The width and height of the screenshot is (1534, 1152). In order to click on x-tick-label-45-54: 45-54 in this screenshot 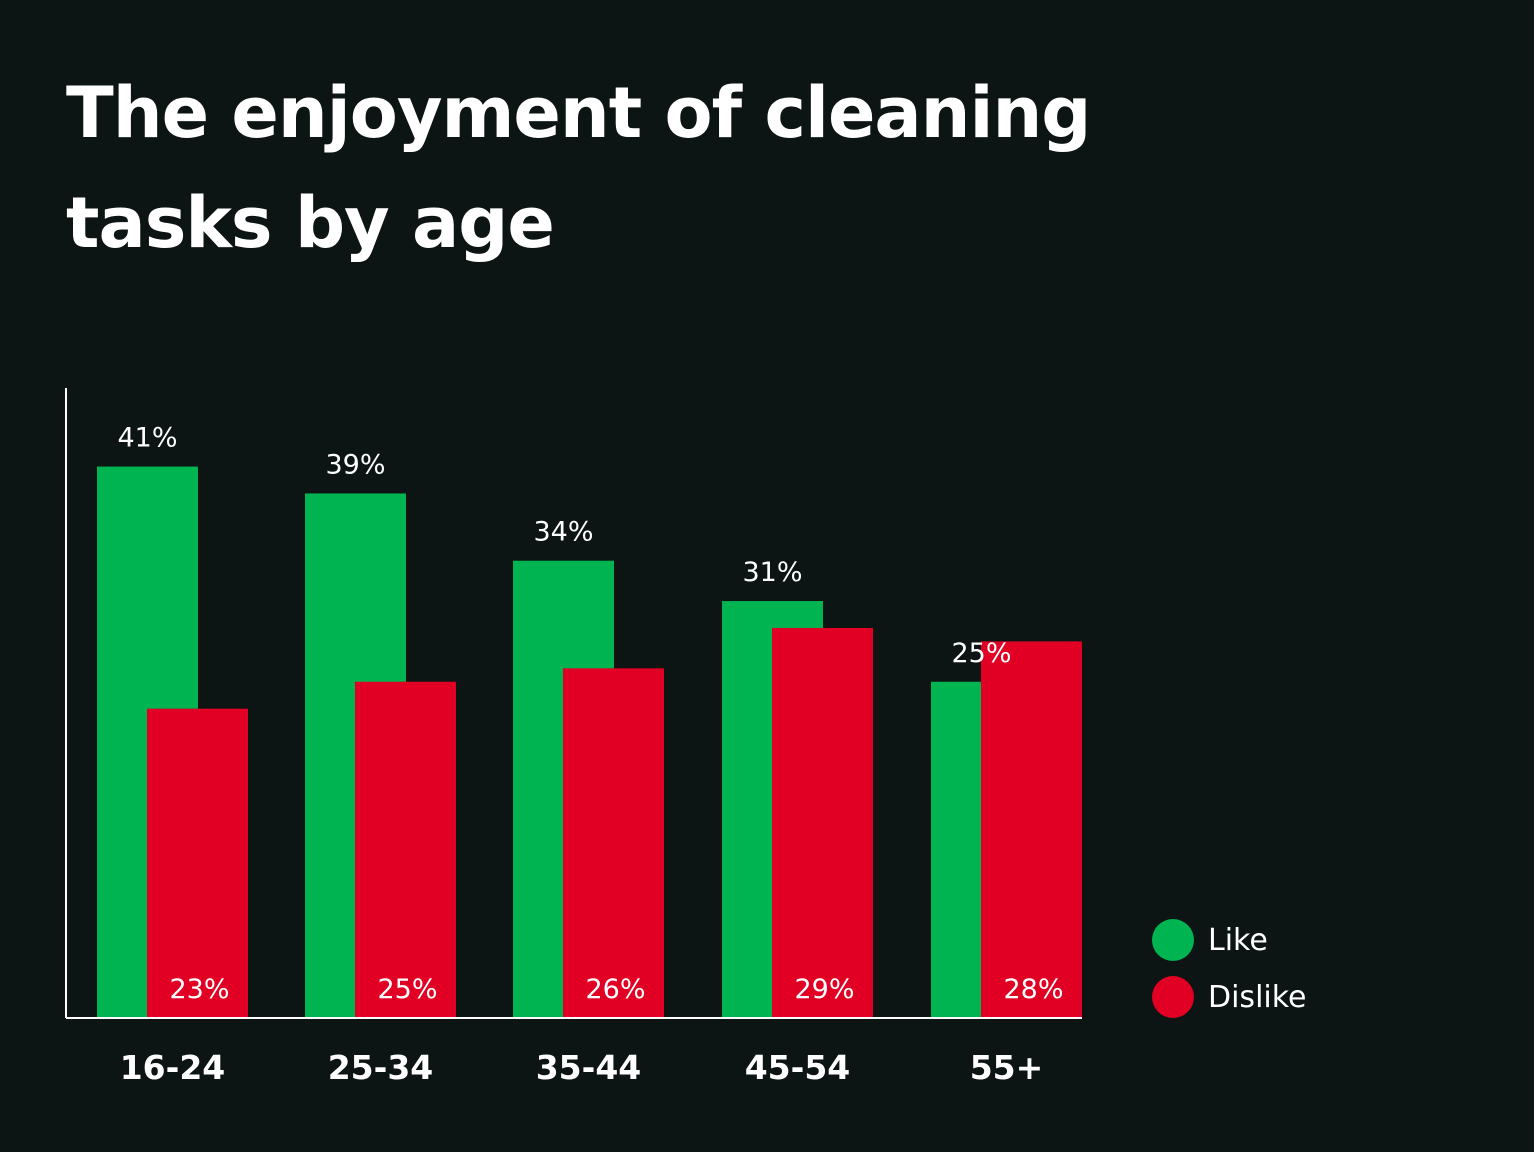, I will do `click(798, 1067)`.